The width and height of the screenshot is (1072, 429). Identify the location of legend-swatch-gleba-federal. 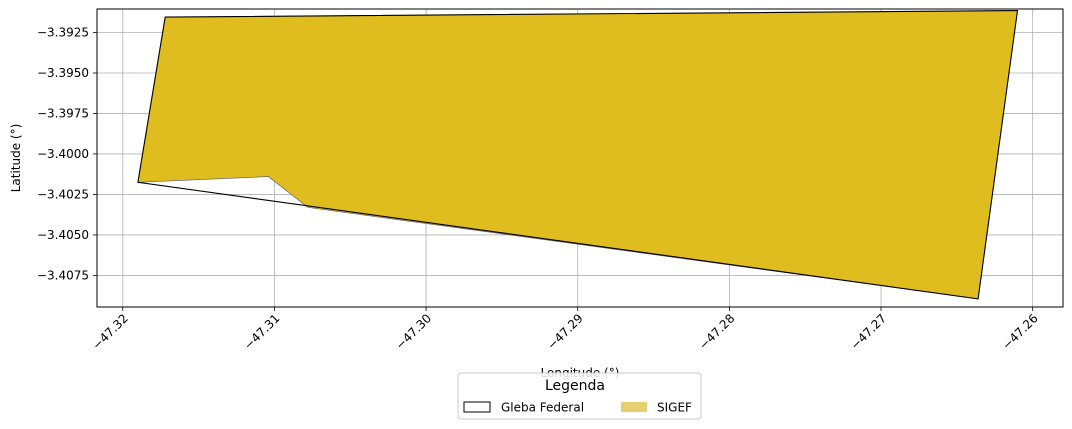
(477, 407).